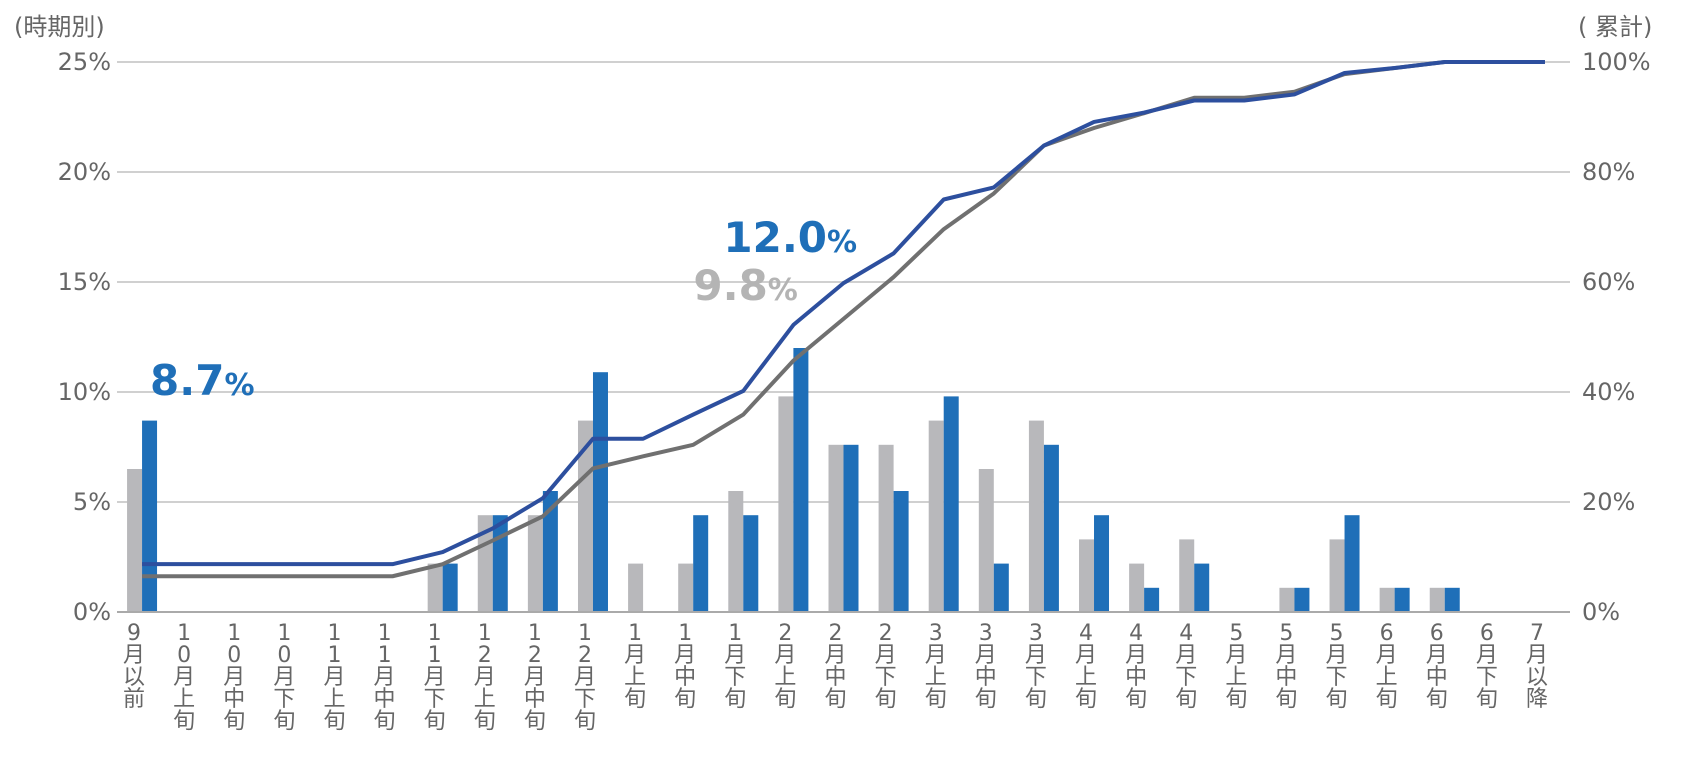  Describe the element at coordinates (1236, 633) in the screenshot. I see `x-tick-label-char: 5` at that location.